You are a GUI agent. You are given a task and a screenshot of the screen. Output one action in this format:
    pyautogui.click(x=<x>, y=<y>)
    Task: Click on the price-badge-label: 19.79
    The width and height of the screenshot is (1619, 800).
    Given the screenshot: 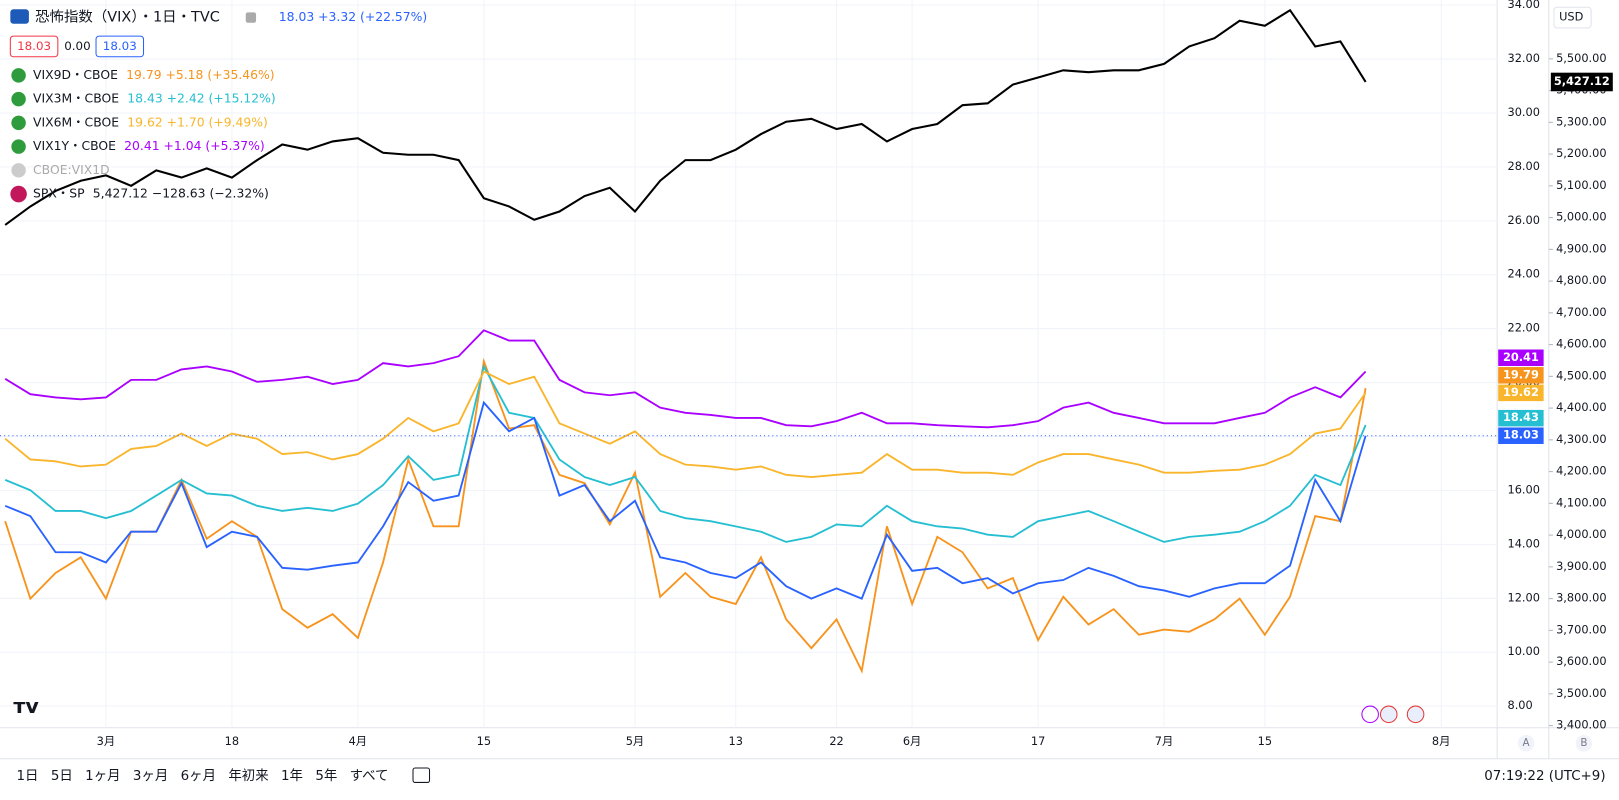 What is the action you would take?
    pyautogui.click(x=1521, y=374)
    